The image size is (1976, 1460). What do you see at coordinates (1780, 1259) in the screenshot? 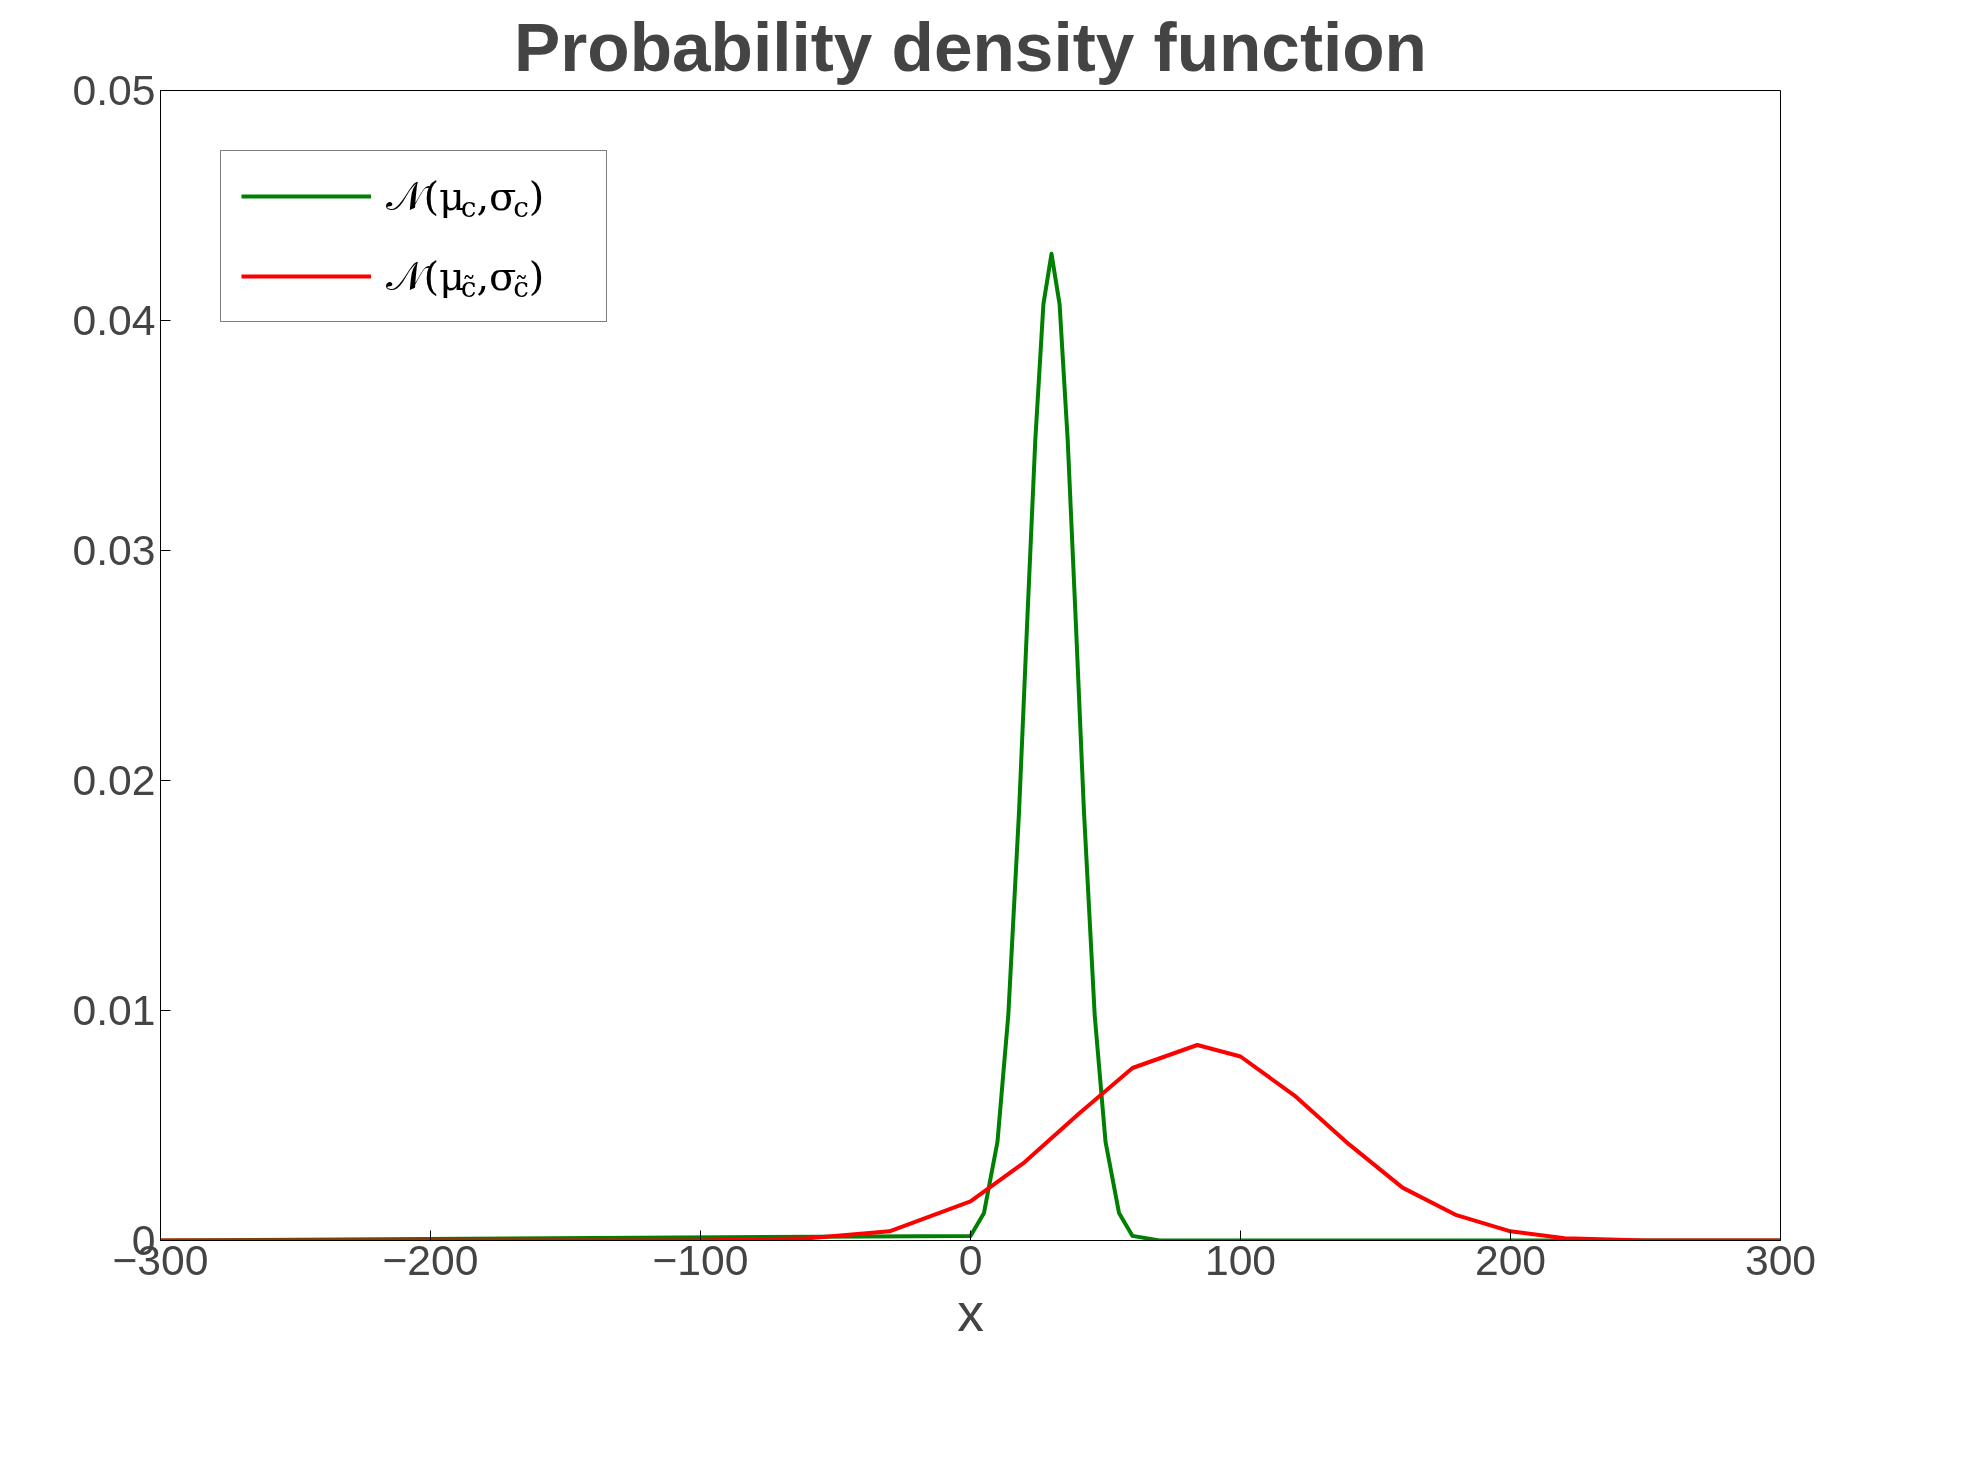
I see `x-tick-label: 300` at bounding box center [1780, 1259].